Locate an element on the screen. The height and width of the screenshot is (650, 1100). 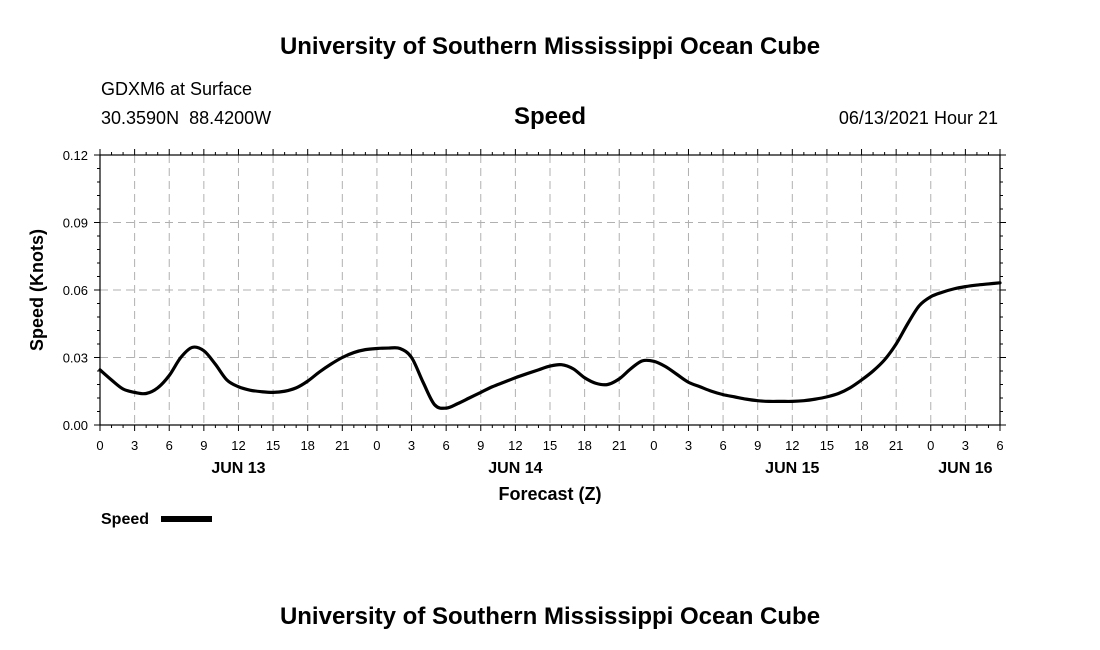
station-label: GDXM6 at Surface is located at coordinates (176, 89).